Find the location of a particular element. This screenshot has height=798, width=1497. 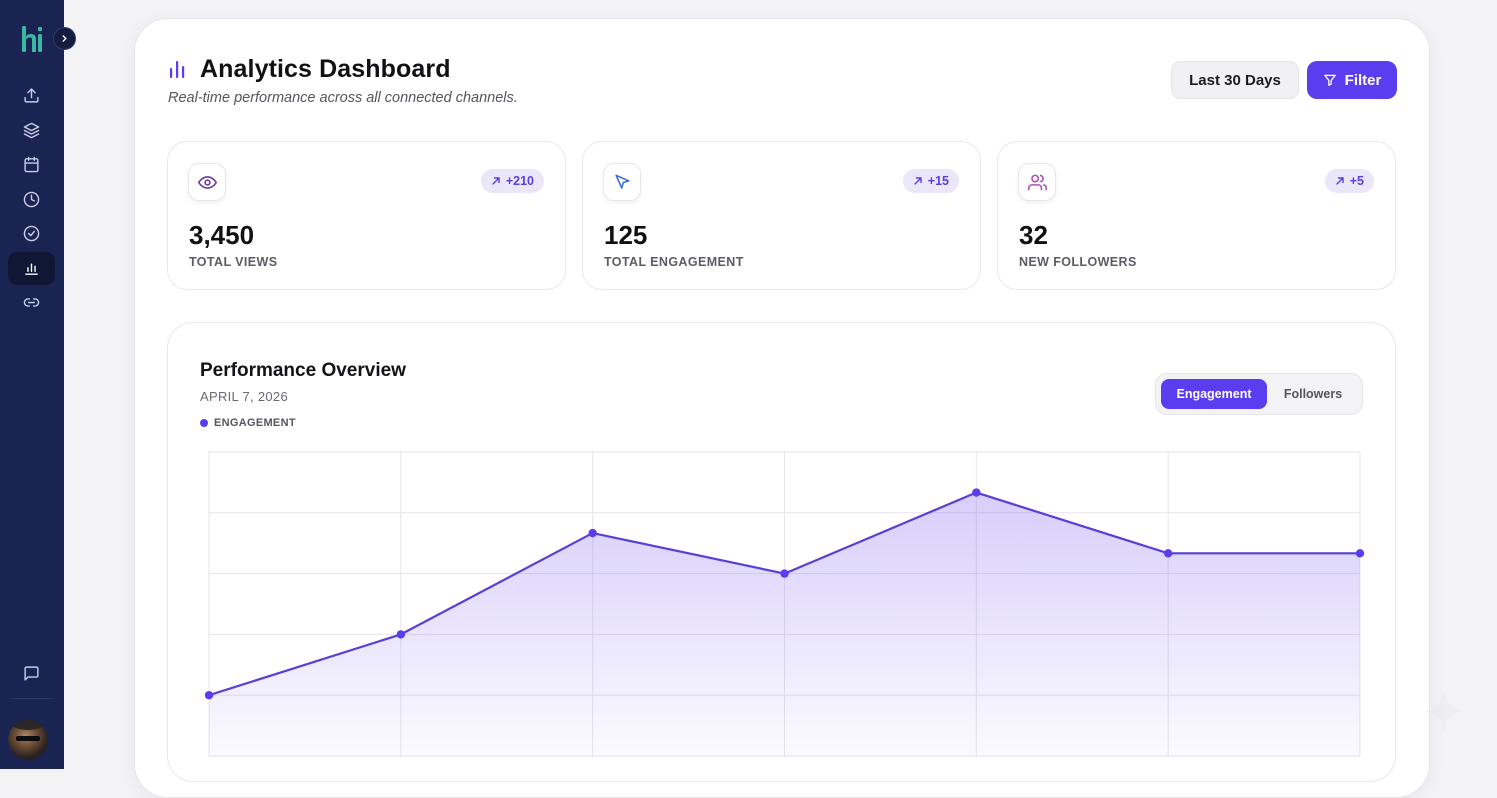

date-range-button: Last 30 Days is located at coordinates (1235, 80).